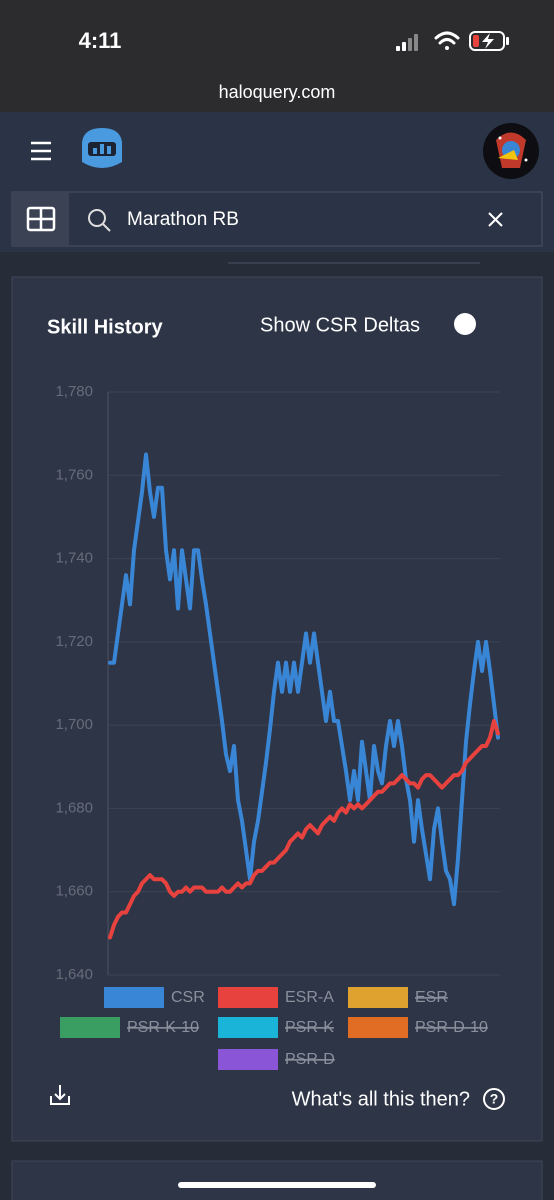  What do you see at coordinates (407, 42) in the screenshot?
I see `signal-icon` at bounding box center [407, 42].